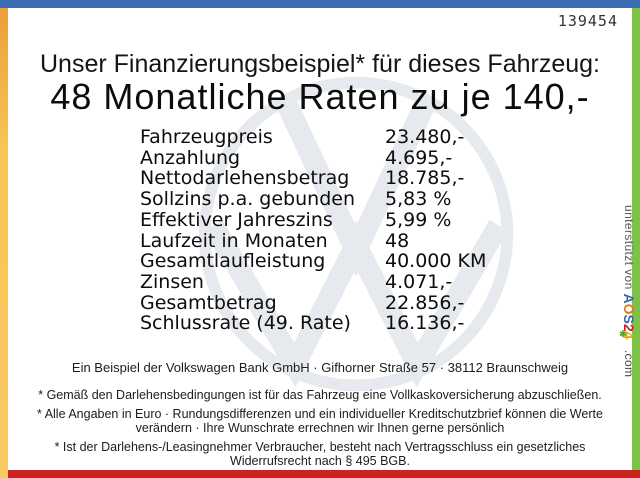 The height and width of the screenshot is (478, 640). I want to click on rate-headline: 48 Monatliche Raten zu je 140,-, so click(320, 96).